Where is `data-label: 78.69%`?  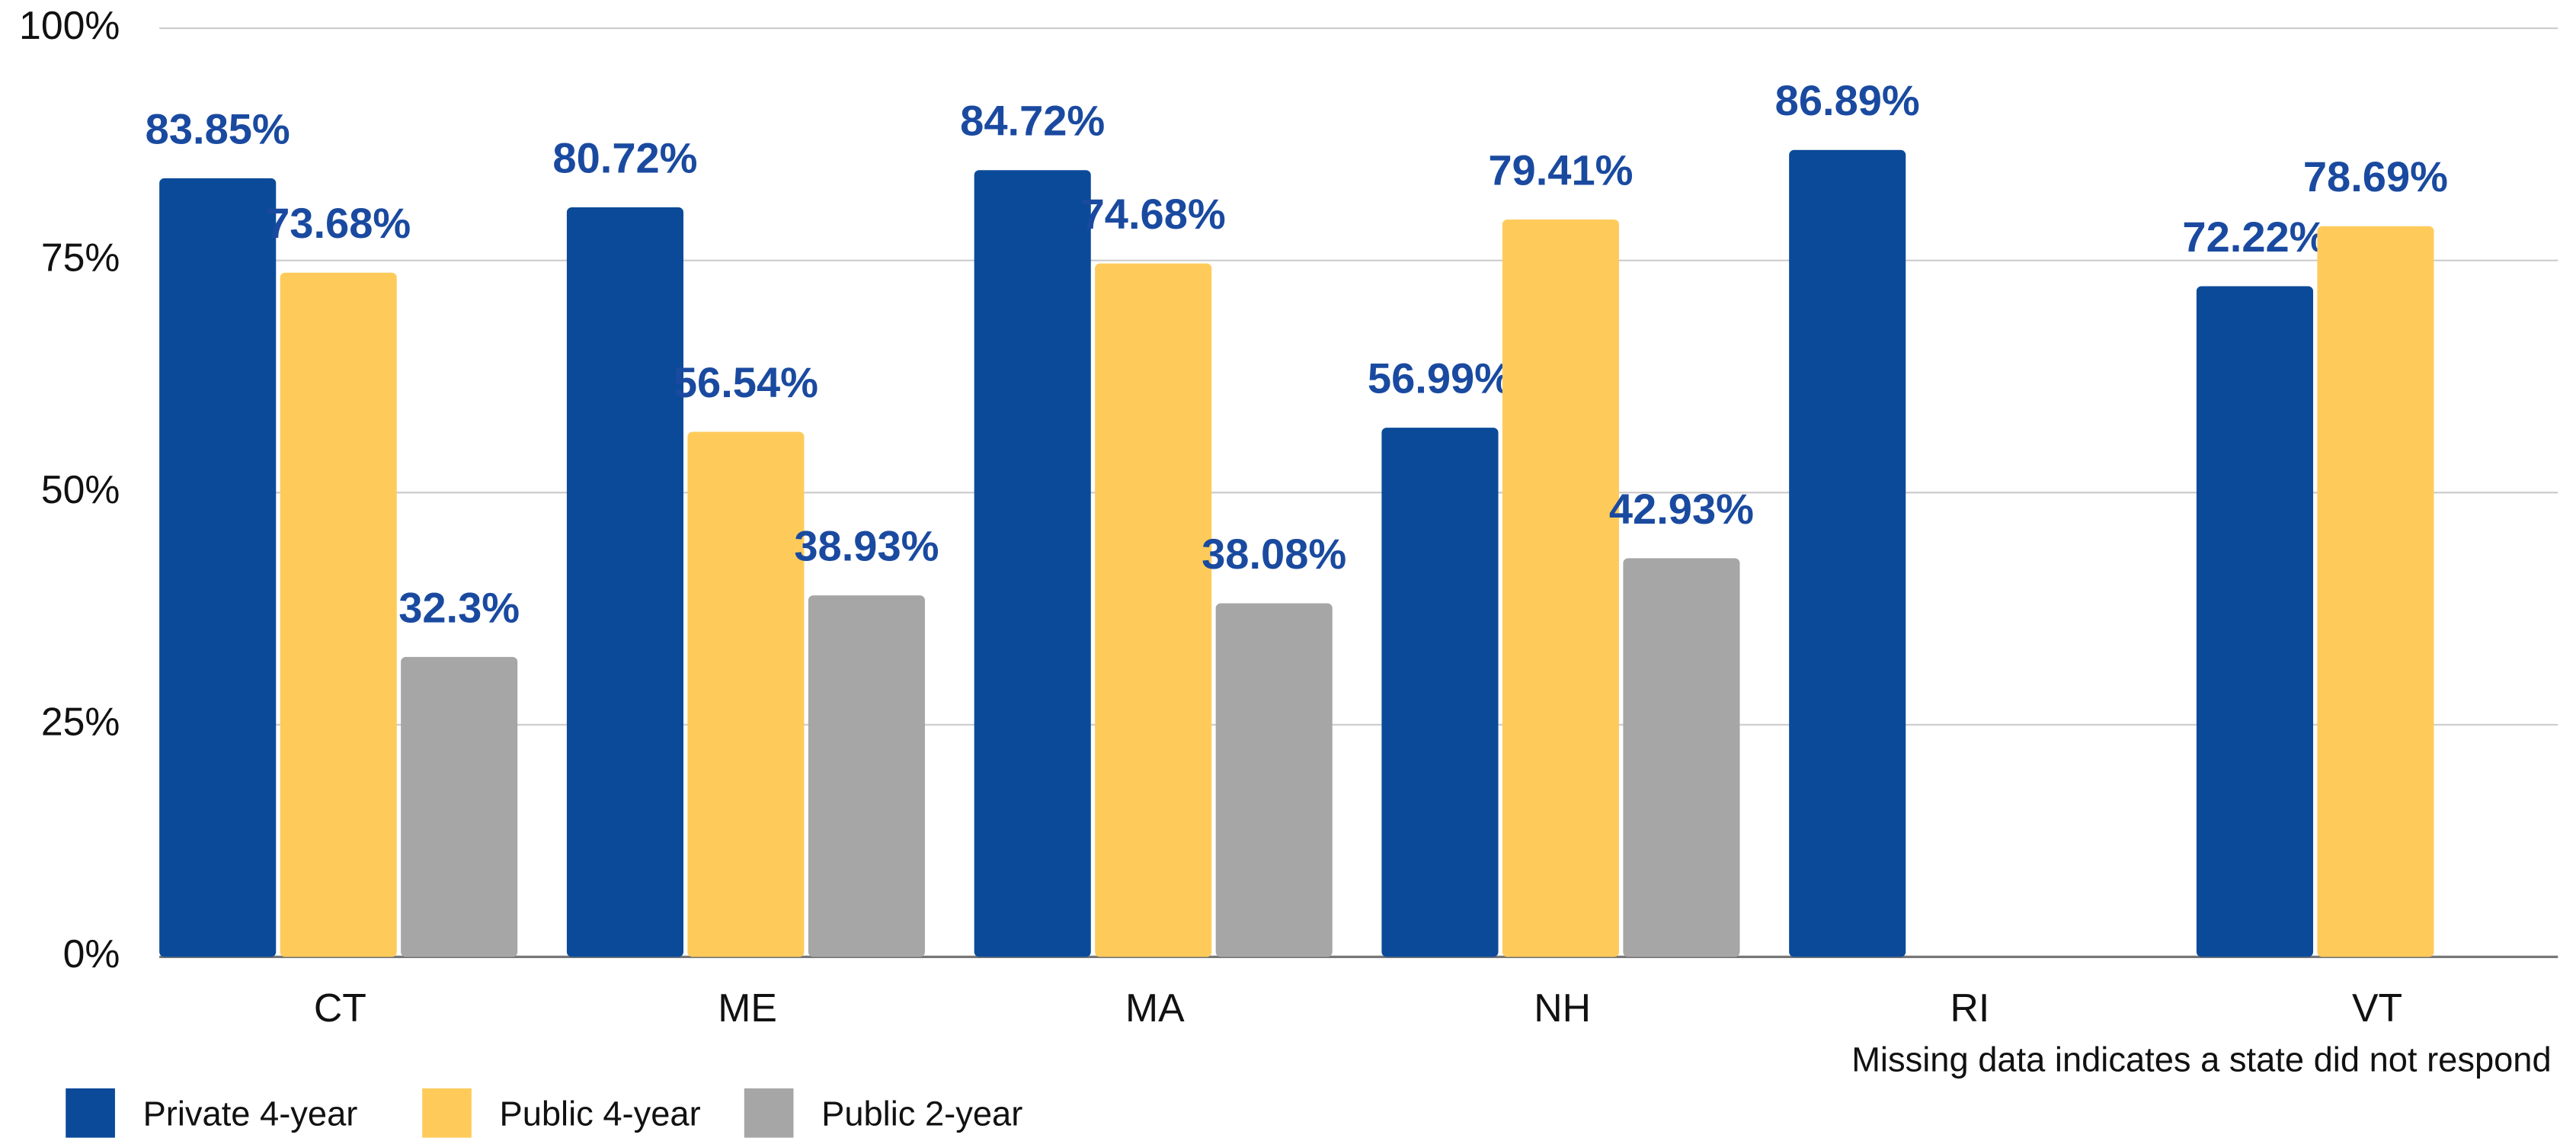
data-label: 78.69% is located at coordinates (2375, 176).